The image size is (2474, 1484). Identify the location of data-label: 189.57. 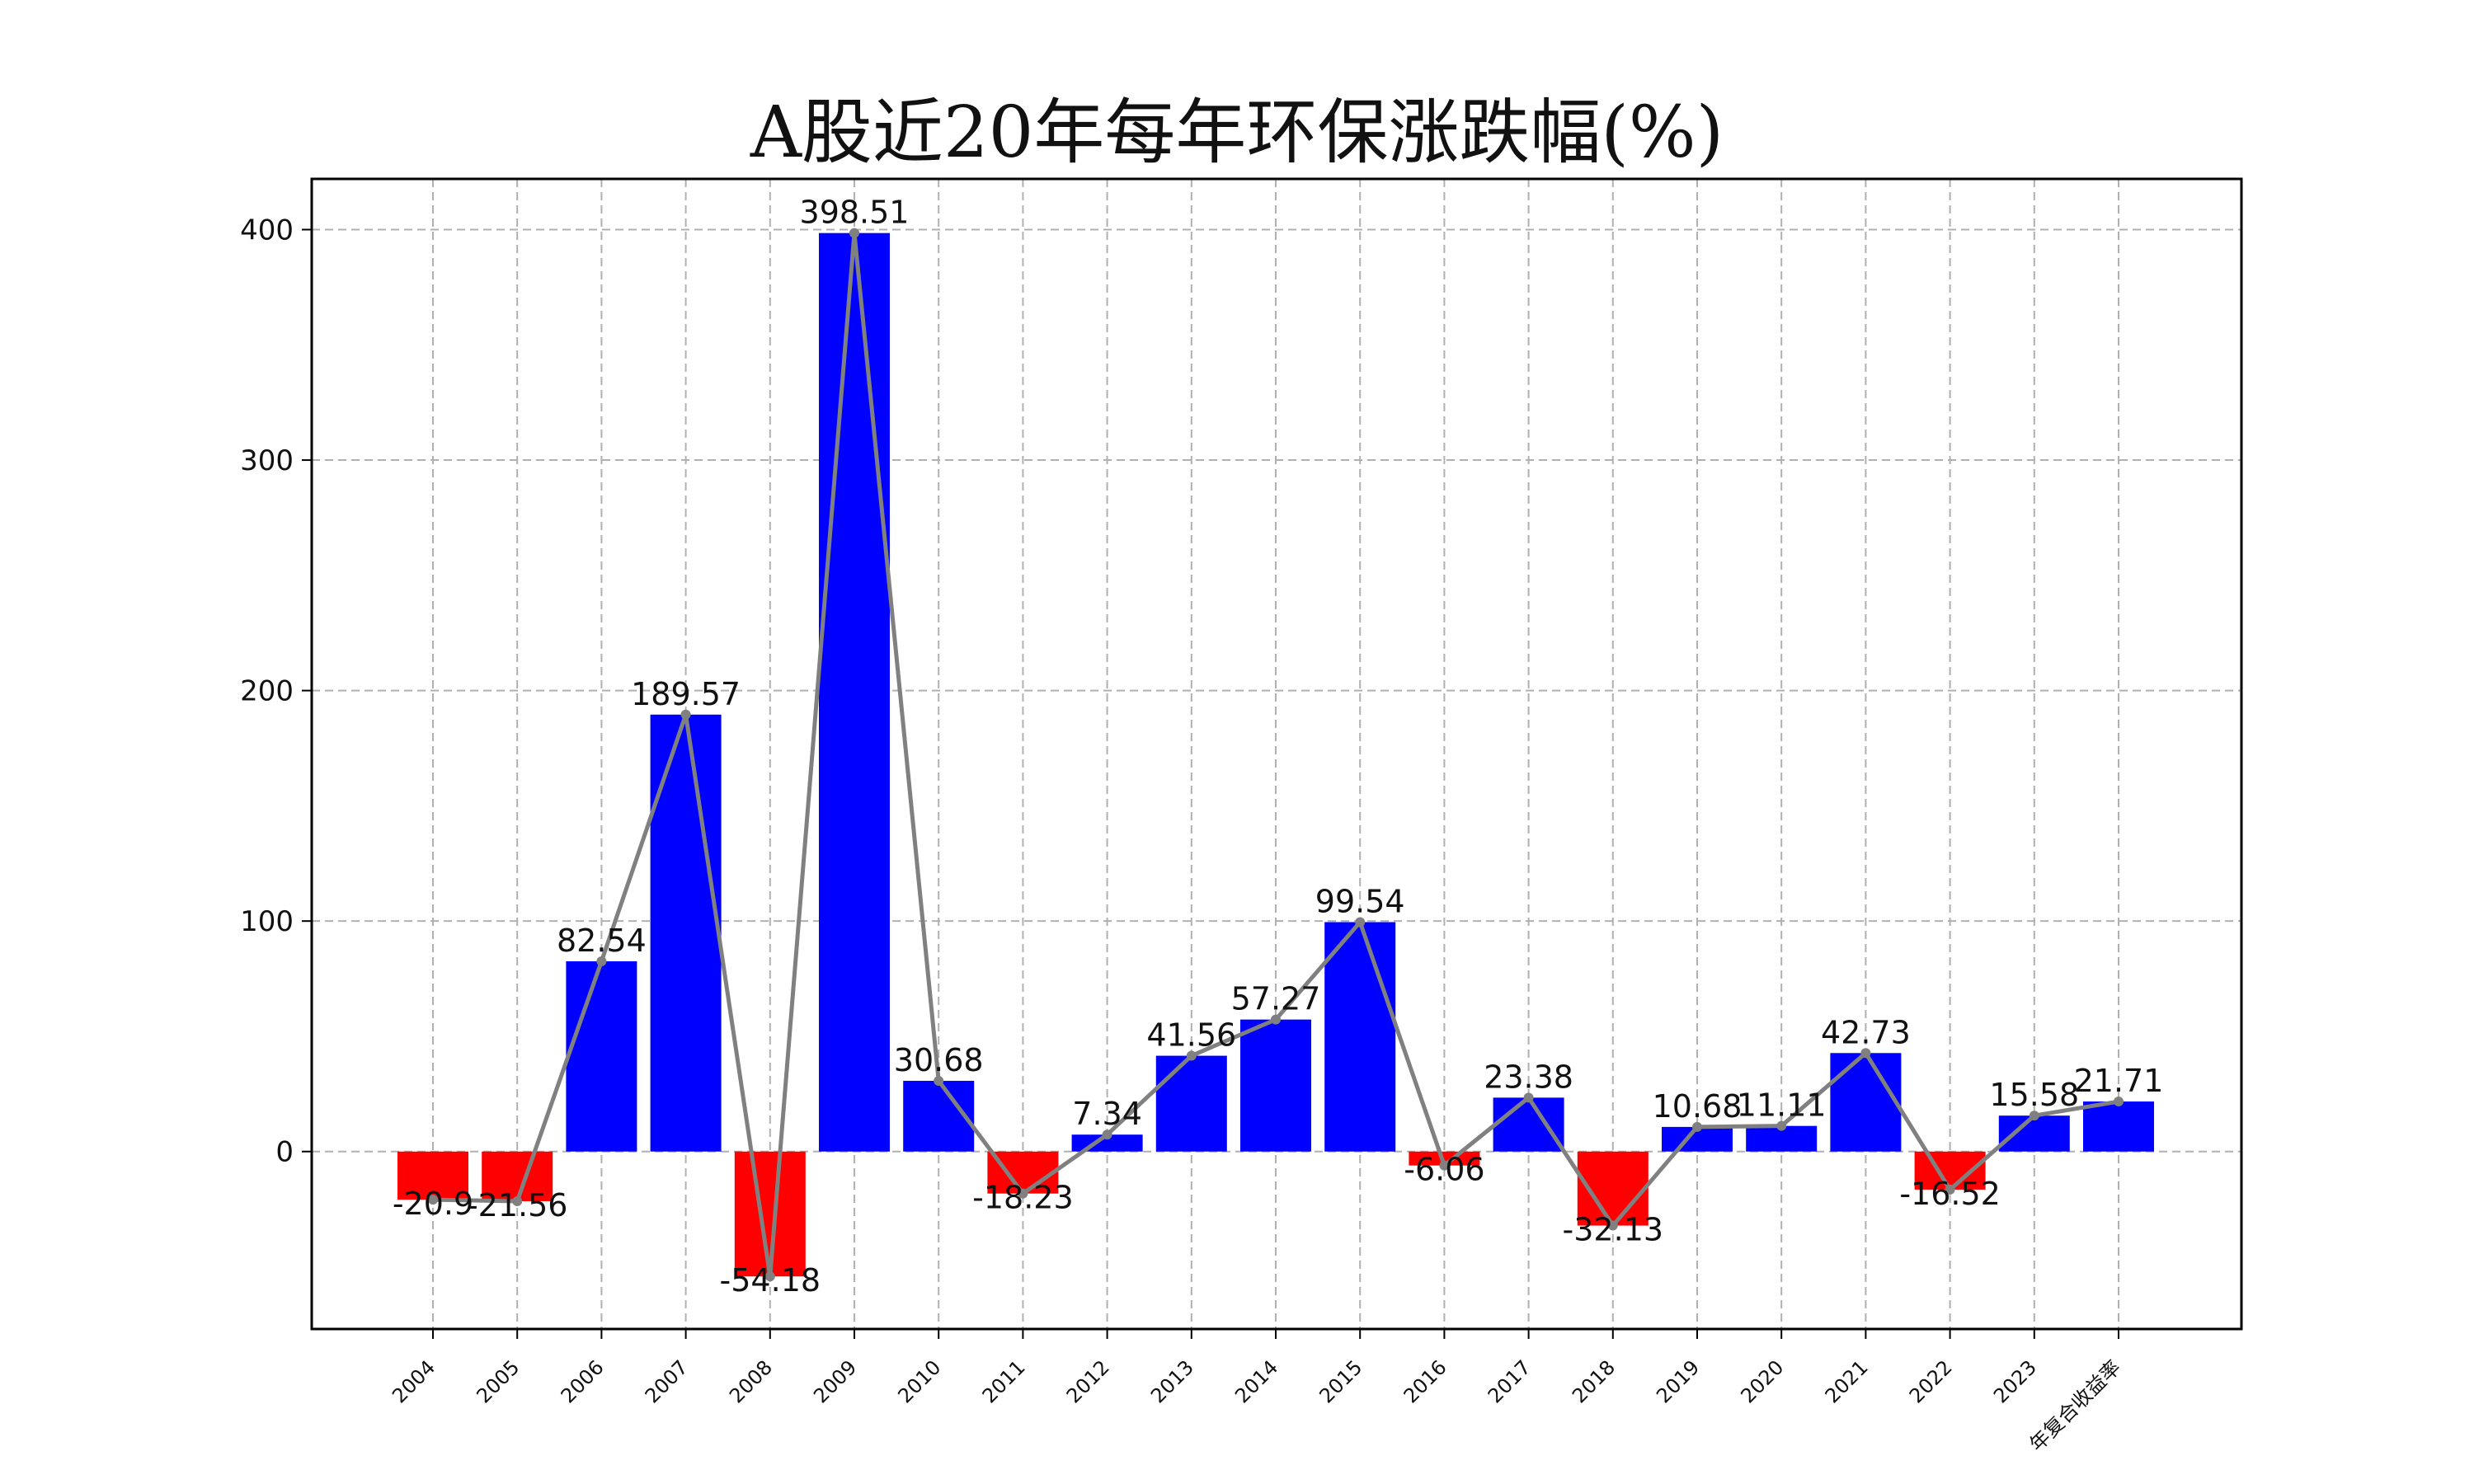
(686, 694).